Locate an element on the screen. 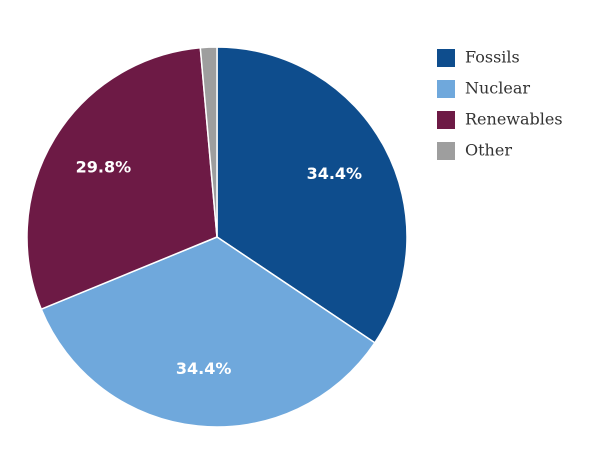  legend-label: Fossils is located at coordinates (492, 57).